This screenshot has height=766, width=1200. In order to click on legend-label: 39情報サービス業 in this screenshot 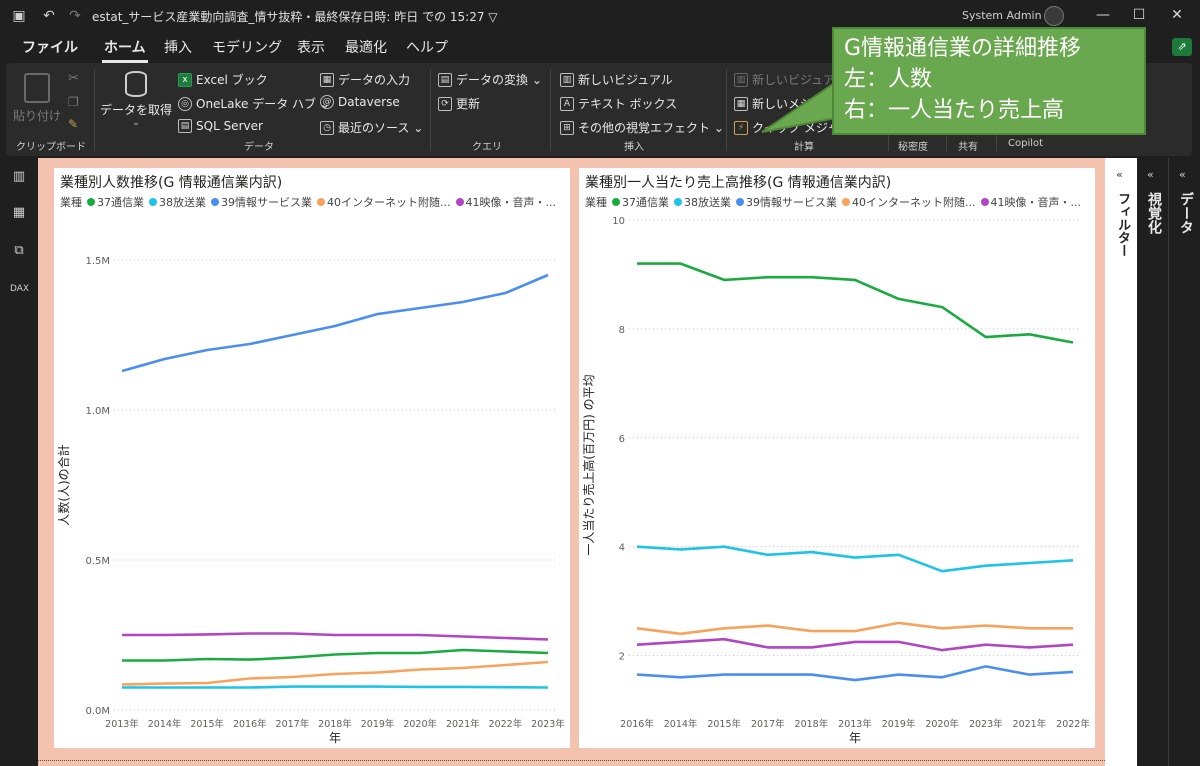, I will do `click(791, 202)`.